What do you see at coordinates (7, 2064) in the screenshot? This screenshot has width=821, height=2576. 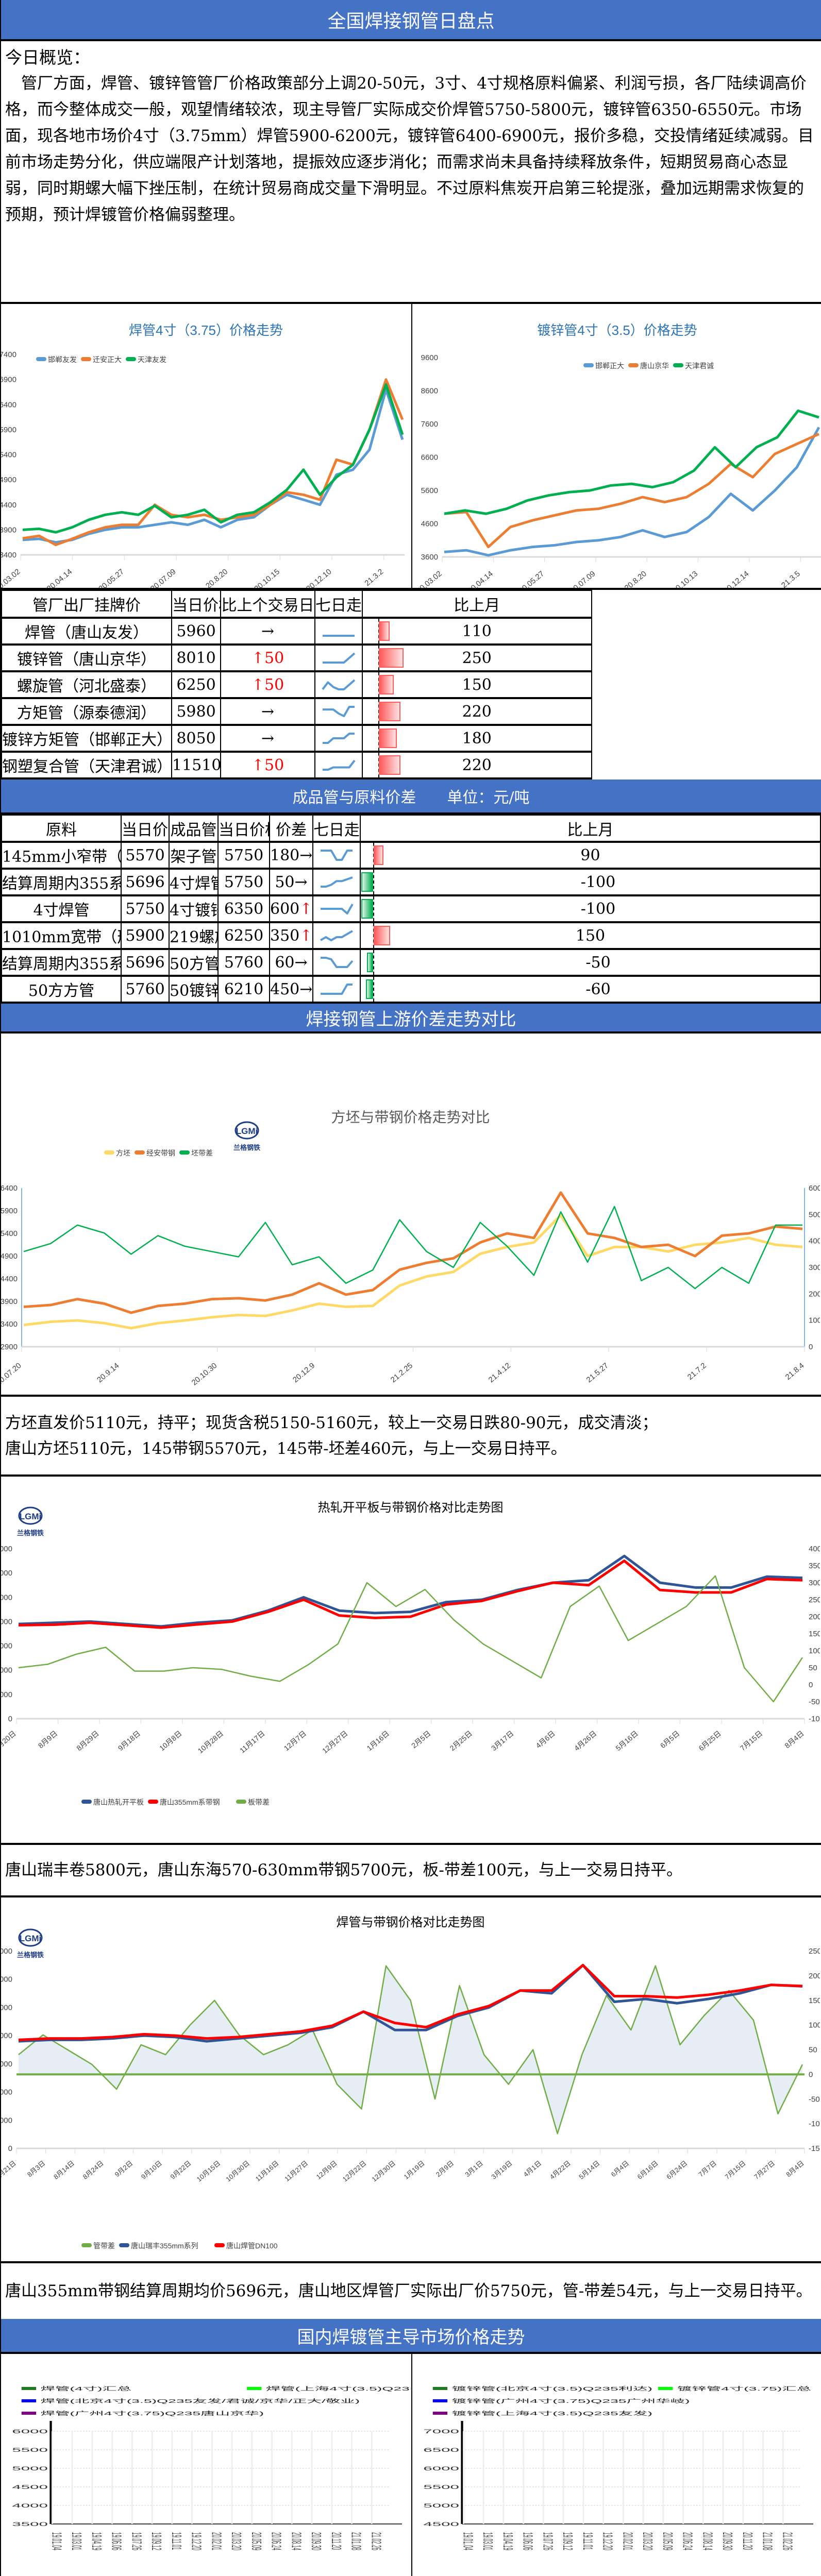 I see `svg-text: 3000` at bounding box center [7, 2064].